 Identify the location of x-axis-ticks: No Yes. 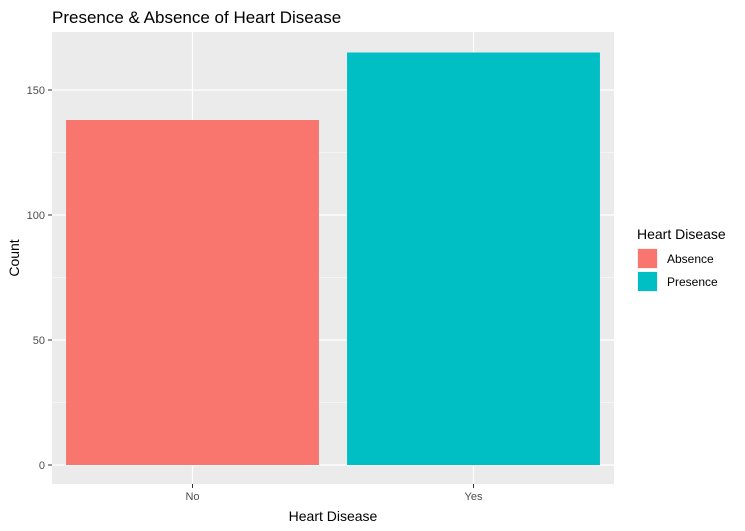
(334, 493).